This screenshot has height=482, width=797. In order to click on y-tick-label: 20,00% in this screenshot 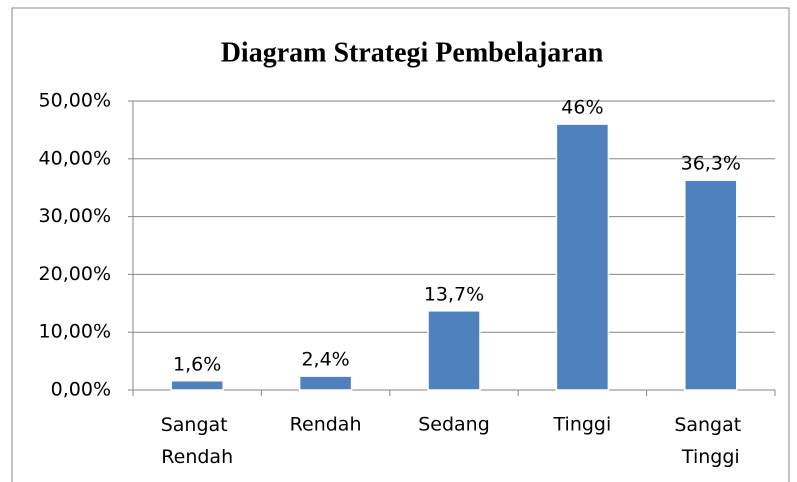, I will do `click(75, 274)`.